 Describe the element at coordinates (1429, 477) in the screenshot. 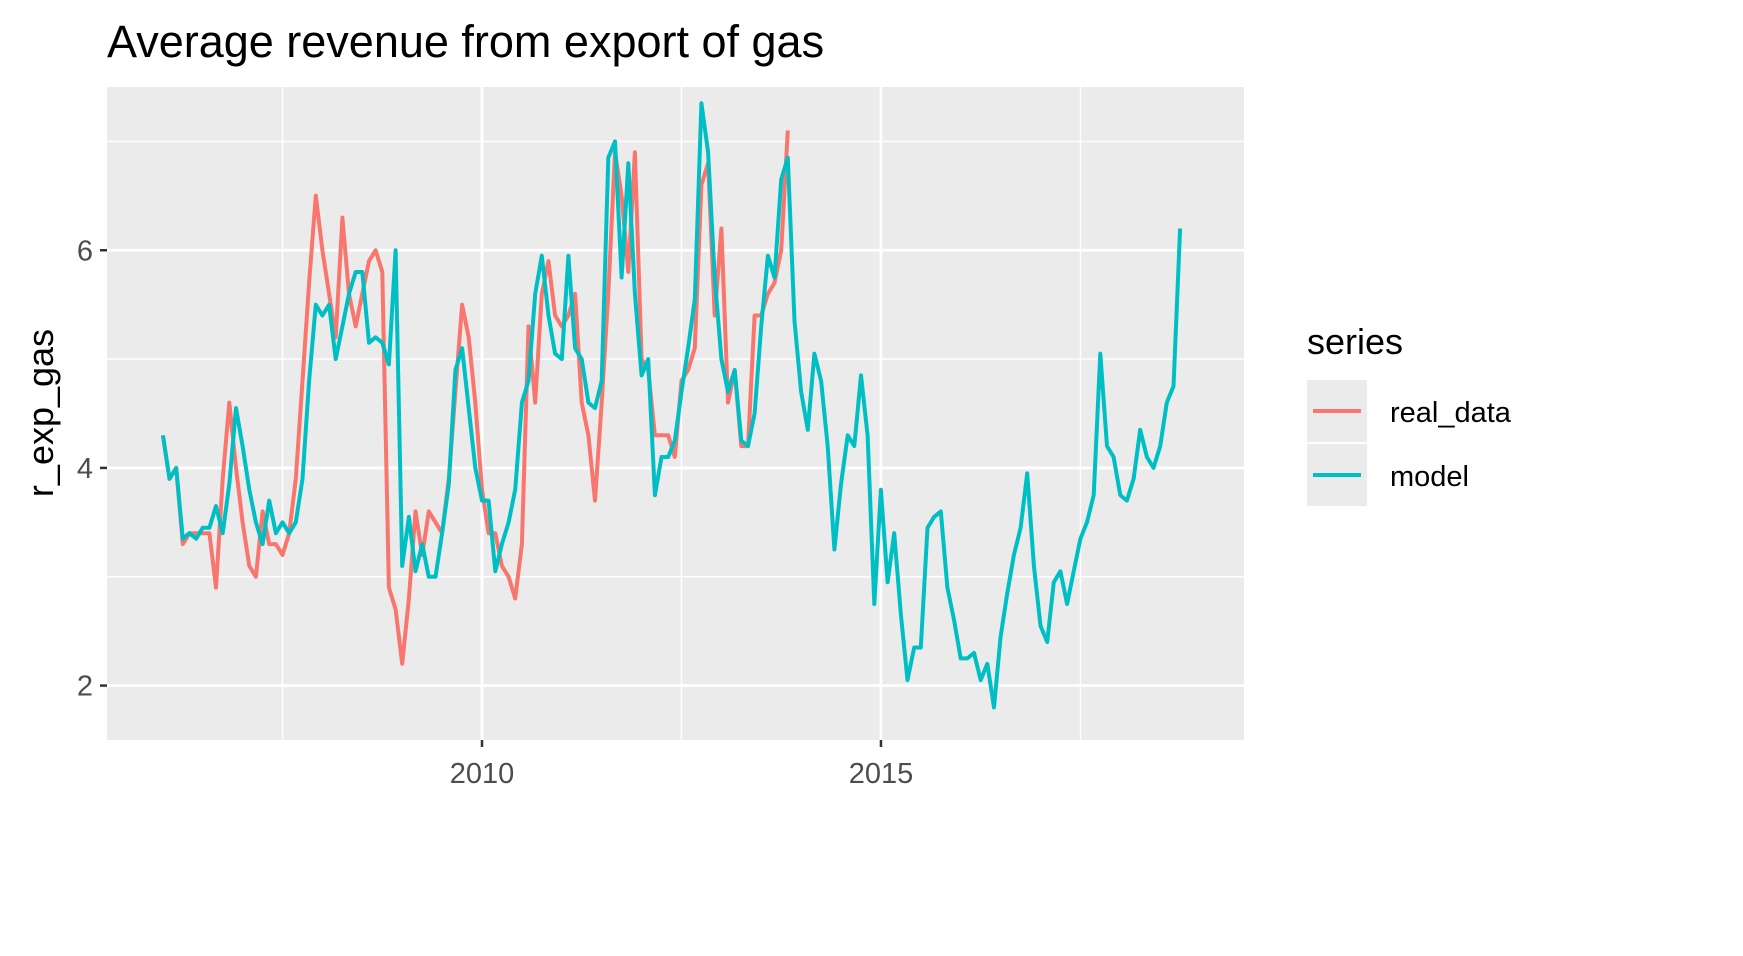

I see `legend-label-model: model` at that location.